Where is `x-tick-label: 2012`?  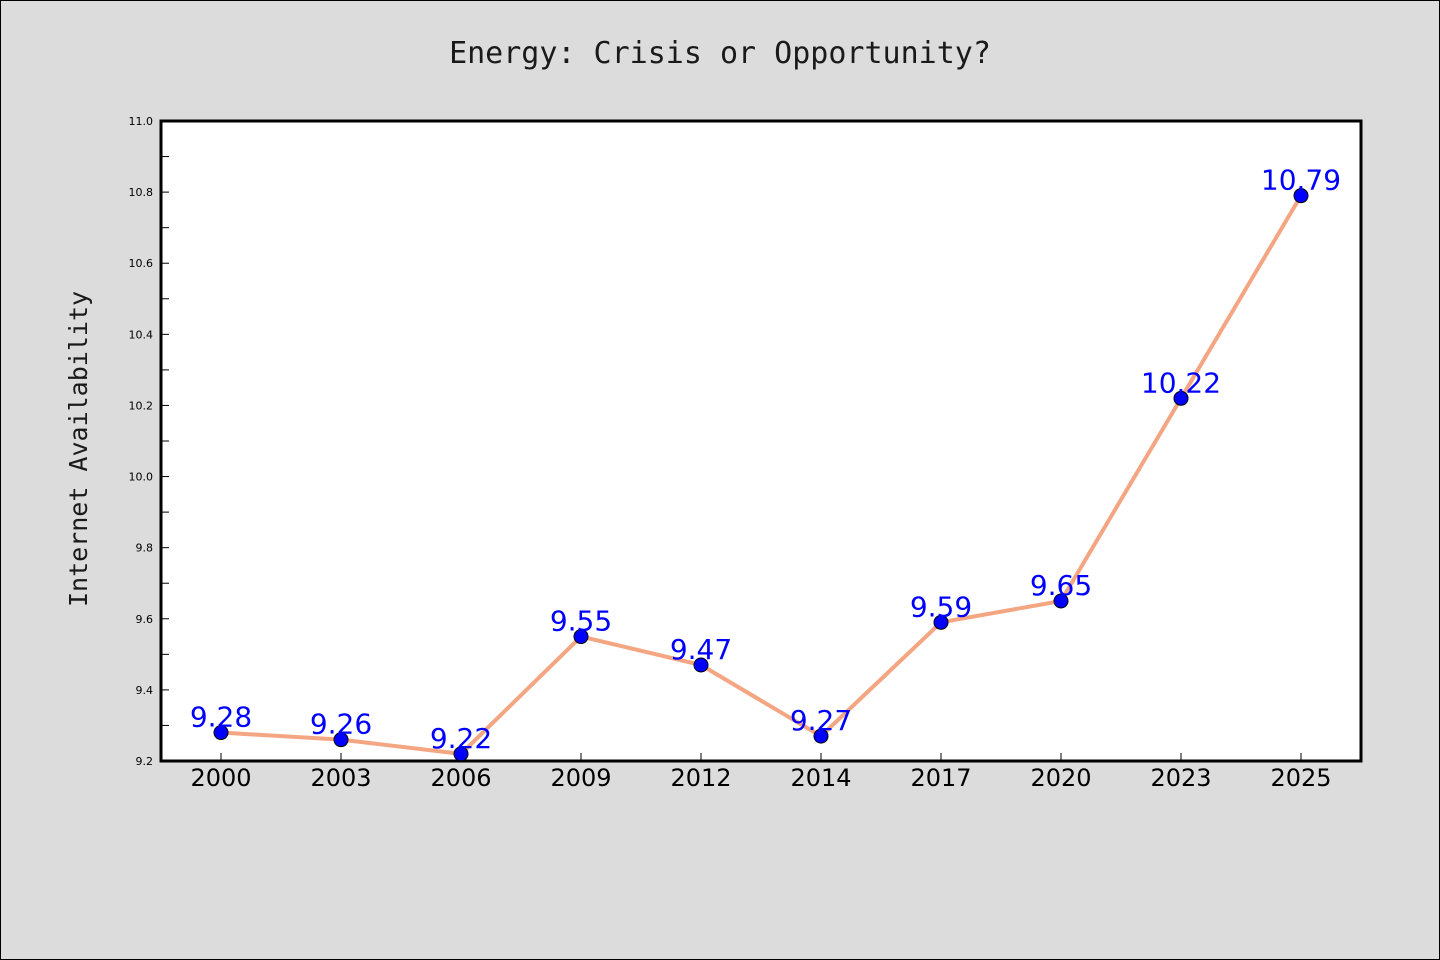 x-tick-label: 2012 is located at coordinates (700, 778).